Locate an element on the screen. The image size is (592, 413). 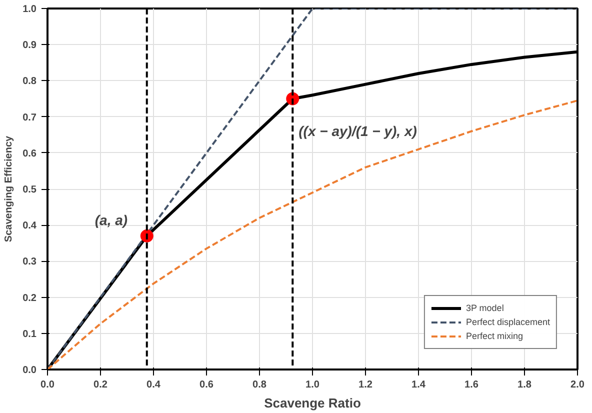
annotation: (a, a) is located at coordinates (111, 220).